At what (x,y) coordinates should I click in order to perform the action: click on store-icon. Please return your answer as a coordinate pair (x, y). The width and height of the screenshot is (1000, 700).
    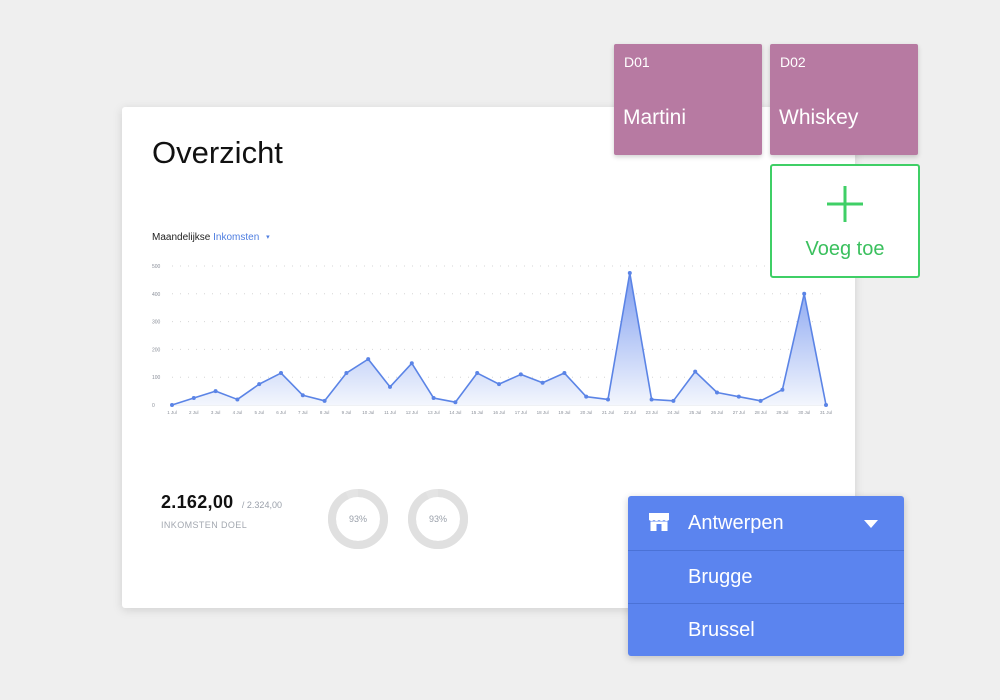
    Looking at the image, I should click on (659, 522).